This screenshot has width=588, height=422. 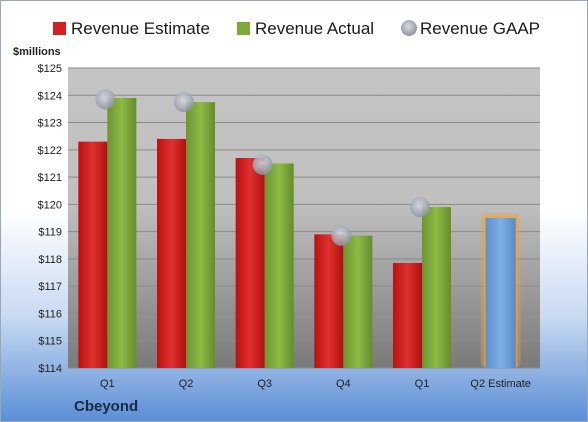 I want to click on y-tick-label: $118, so click(x=50, y=260).